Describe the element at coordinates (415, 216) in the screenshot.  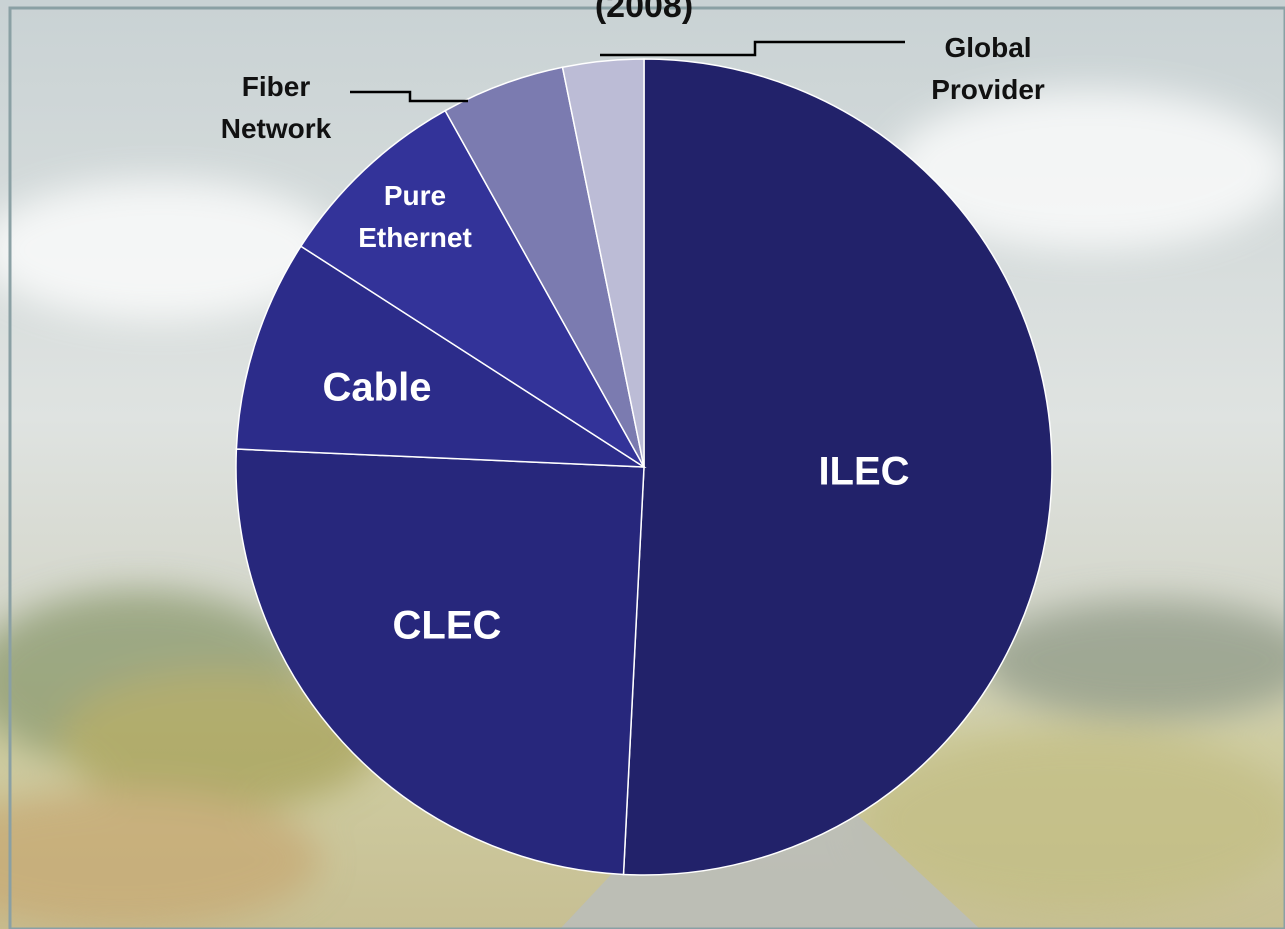
I see `slice-label: Pure Ethernet` at that location.